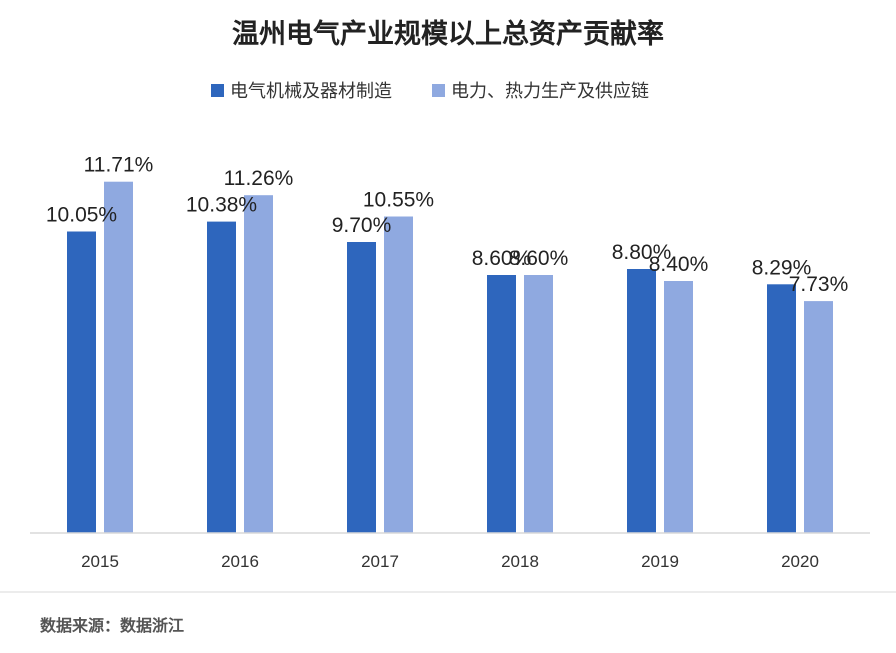 This screenshot has height=653, width=896. I want to click on data-label-power-heat-supply-2017: 10.55%, so click(398, 200).